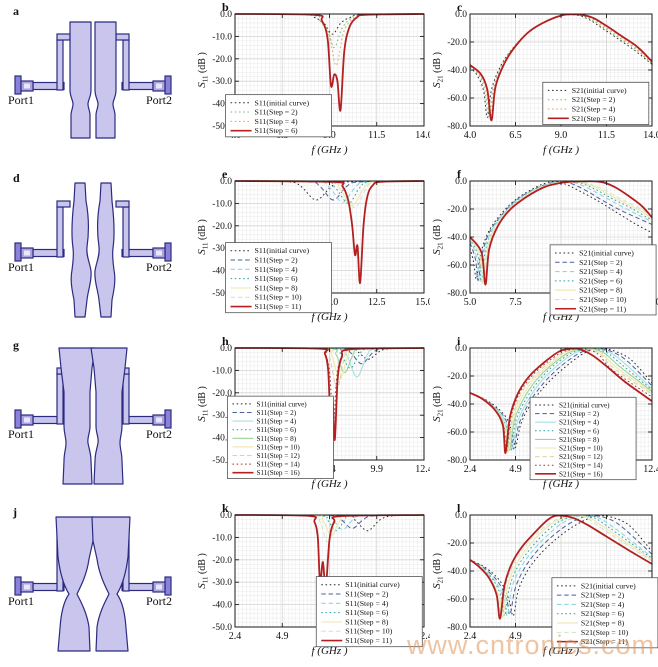 The height and width of the screenshot is (667, 658). What do you see at coordinates (16, 345) in the screenshot?
I see `panel-letter: g` at bounding box center [16, 345].